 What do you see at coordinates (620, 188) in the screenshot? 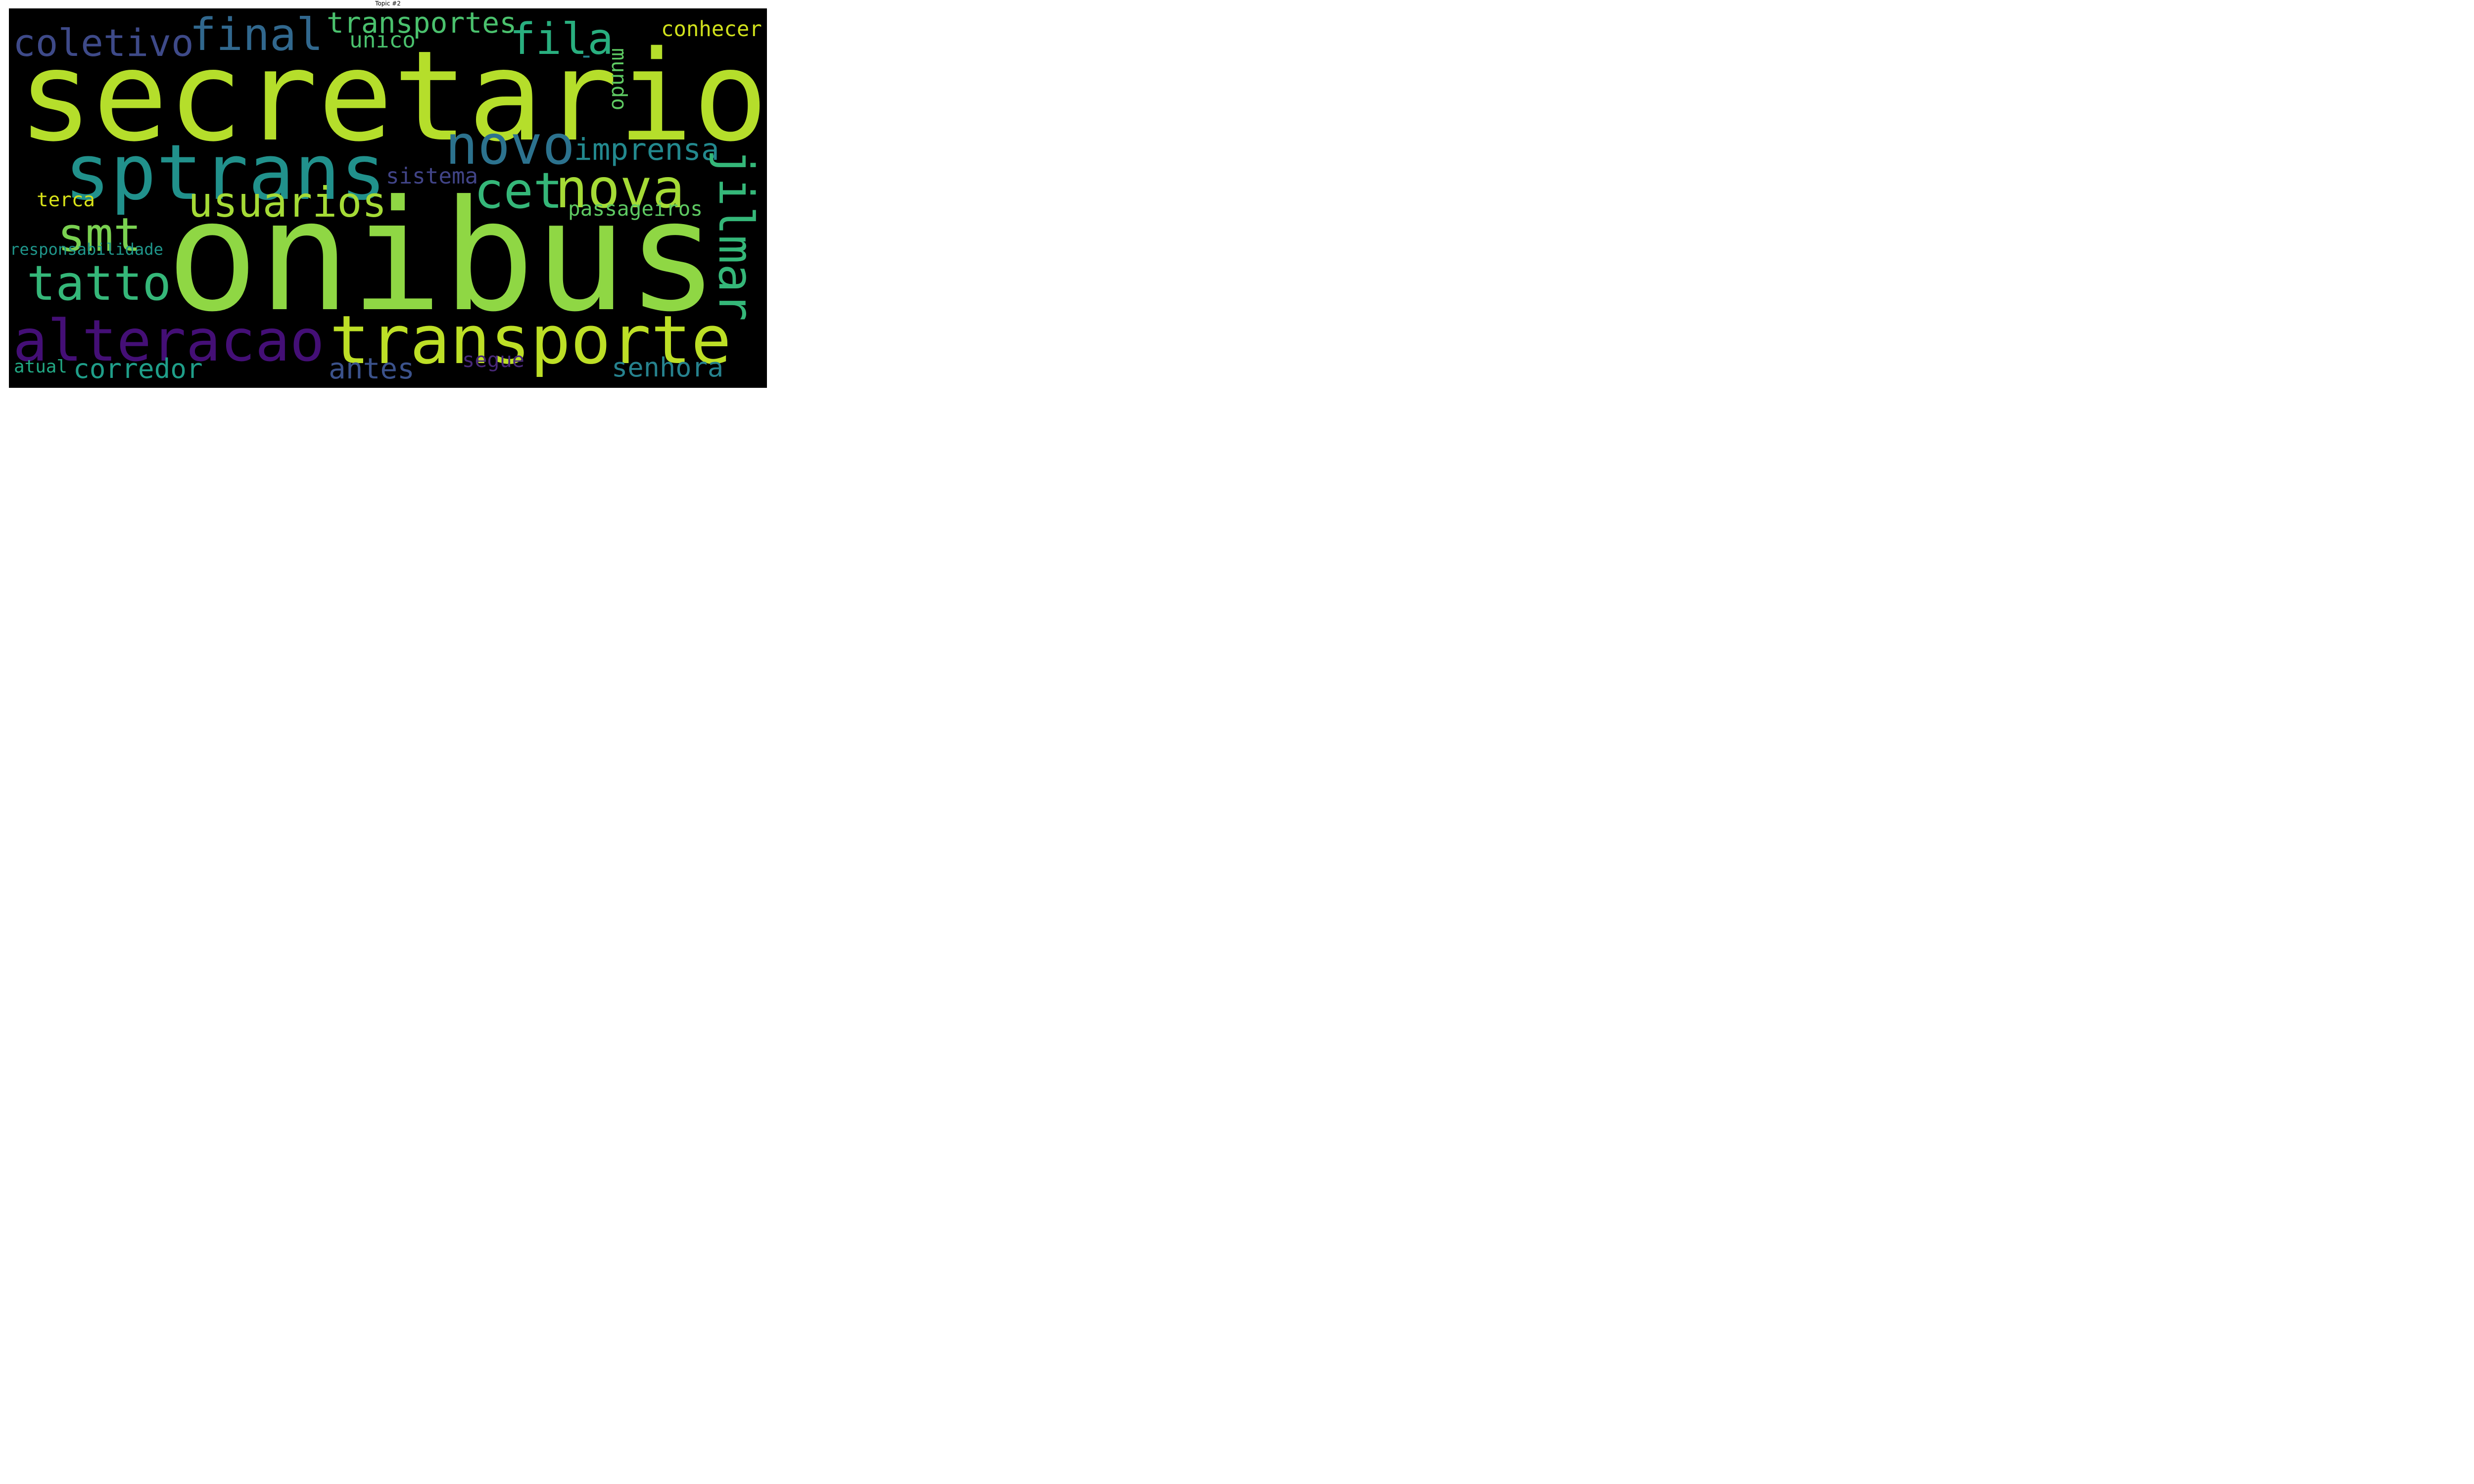
I see `word-nova: nova` at bounding box center [620, 188].